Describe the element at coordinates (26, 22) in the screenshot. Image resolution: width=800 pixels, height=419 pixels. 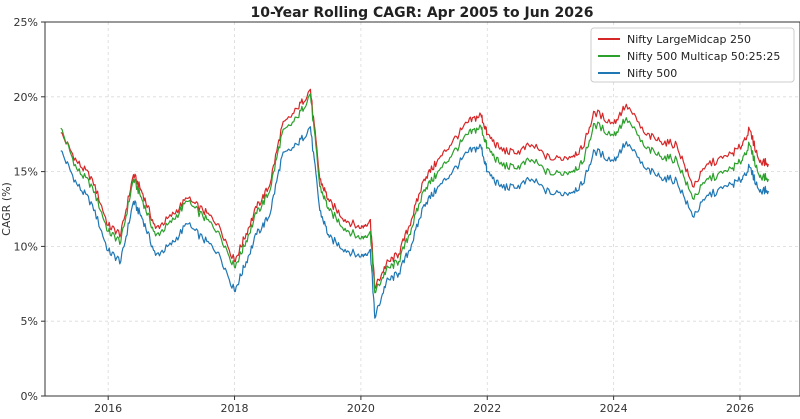
I see `y-tick-label: 25%` at that location.